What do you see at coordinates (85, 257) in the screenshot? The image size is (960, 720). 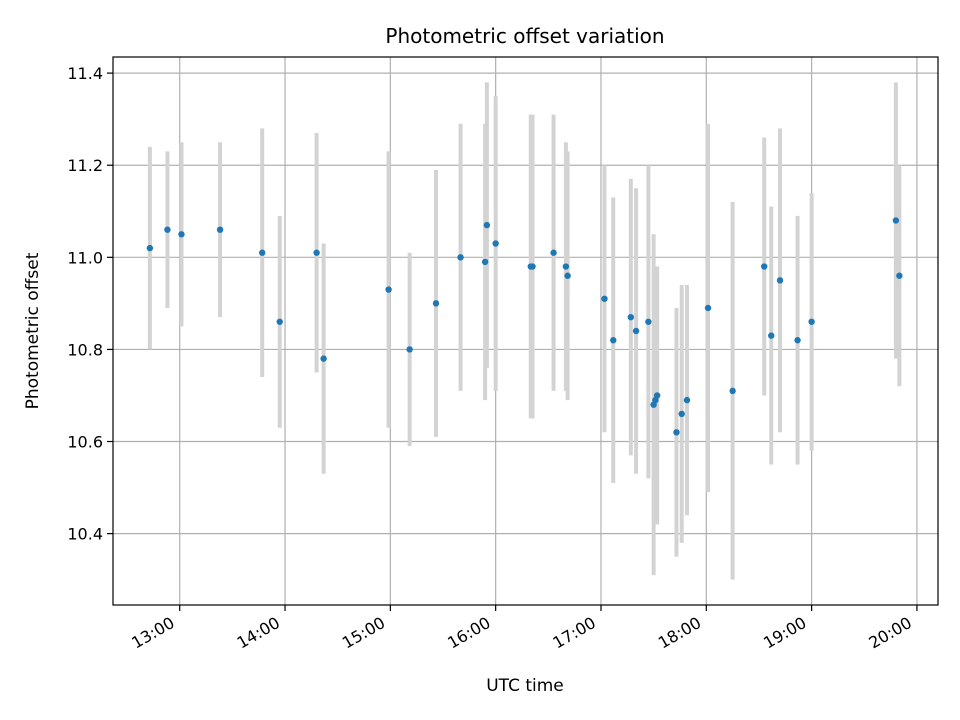 I see `y-tick-label: 11.0` at bounding box center [85, 257].